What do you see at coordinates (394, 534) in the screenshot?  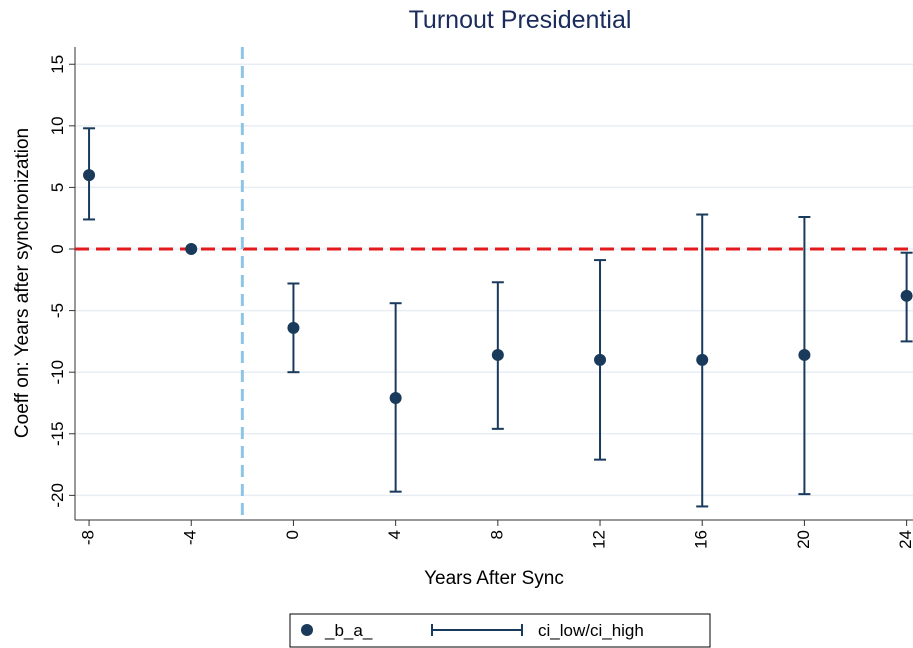 I see `x-tick-label: 4` at bounding box center [394, 534].